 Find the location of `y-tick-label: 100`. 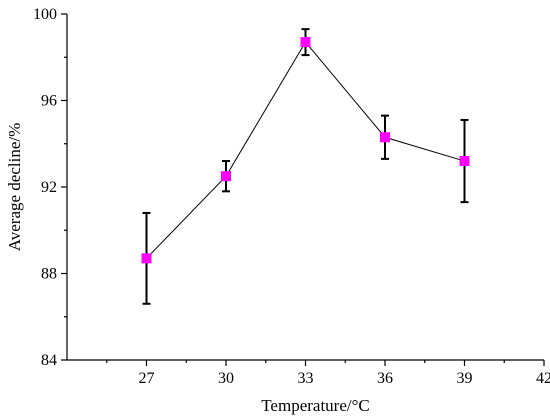

y-tick-label: 100 is located at coordinates (45, 14).